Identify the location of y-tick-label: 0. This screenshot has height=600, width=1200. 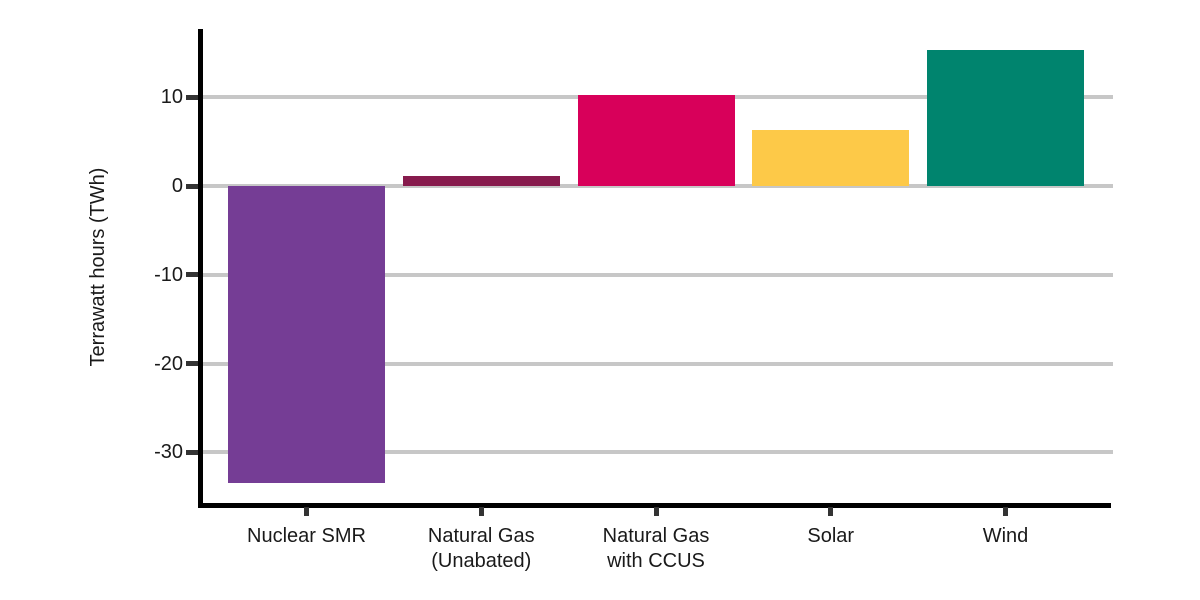
(177, 186).